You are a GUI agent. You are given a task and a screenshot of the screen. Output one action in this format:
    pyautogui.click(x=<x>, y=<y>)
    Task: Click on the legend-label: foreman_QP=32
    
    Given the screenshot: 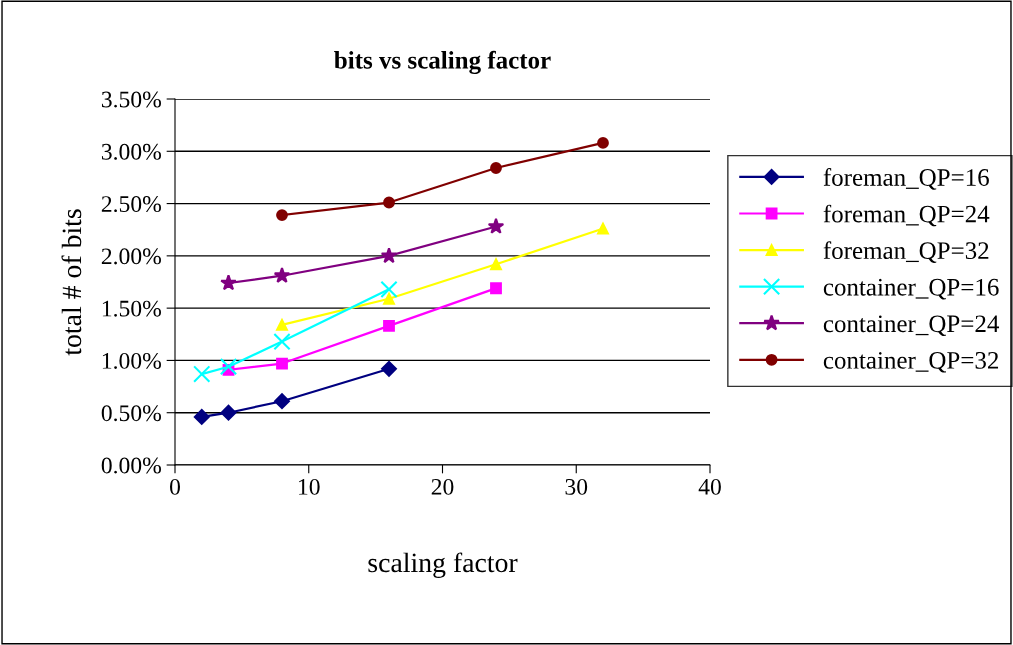 What is the action you would take?
    pyautogui.click(x=906, y=252)
    